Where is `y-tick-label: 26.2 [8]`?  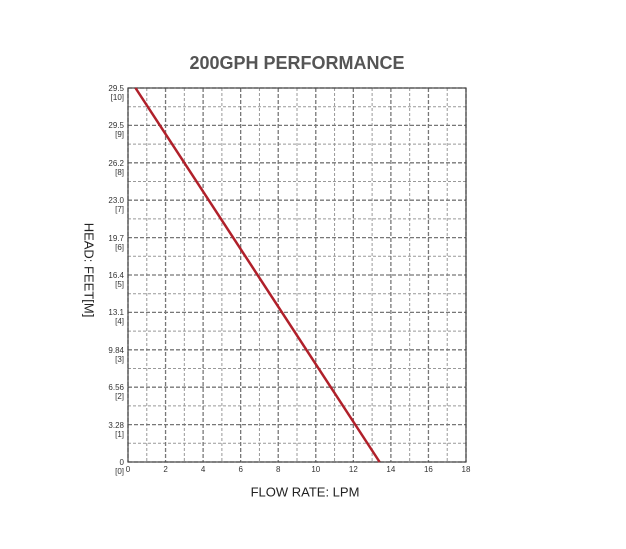 y-tick-label: 26.2 [8] is located at coordinates (116, 167).